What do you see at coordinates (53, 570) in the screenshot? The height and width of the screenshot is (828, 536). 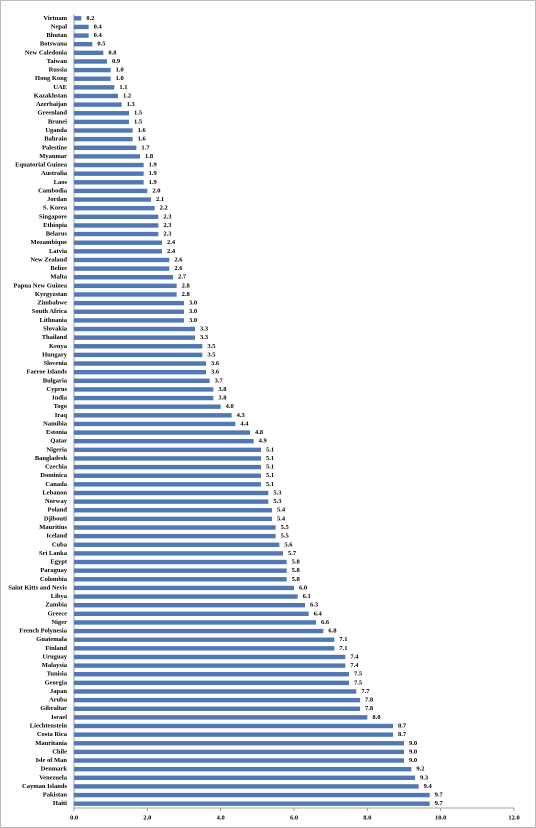 I see `y-tick-label: Paraguay` at bounding box center [53, 570].